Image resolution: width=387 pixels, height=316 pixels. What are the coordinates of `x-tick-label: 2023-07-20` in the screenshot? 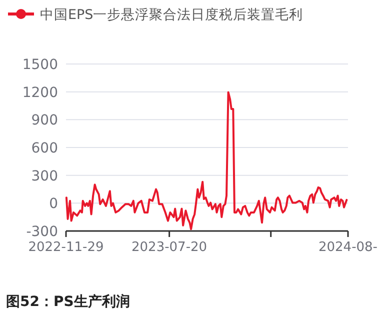 It's located at (170, 247).